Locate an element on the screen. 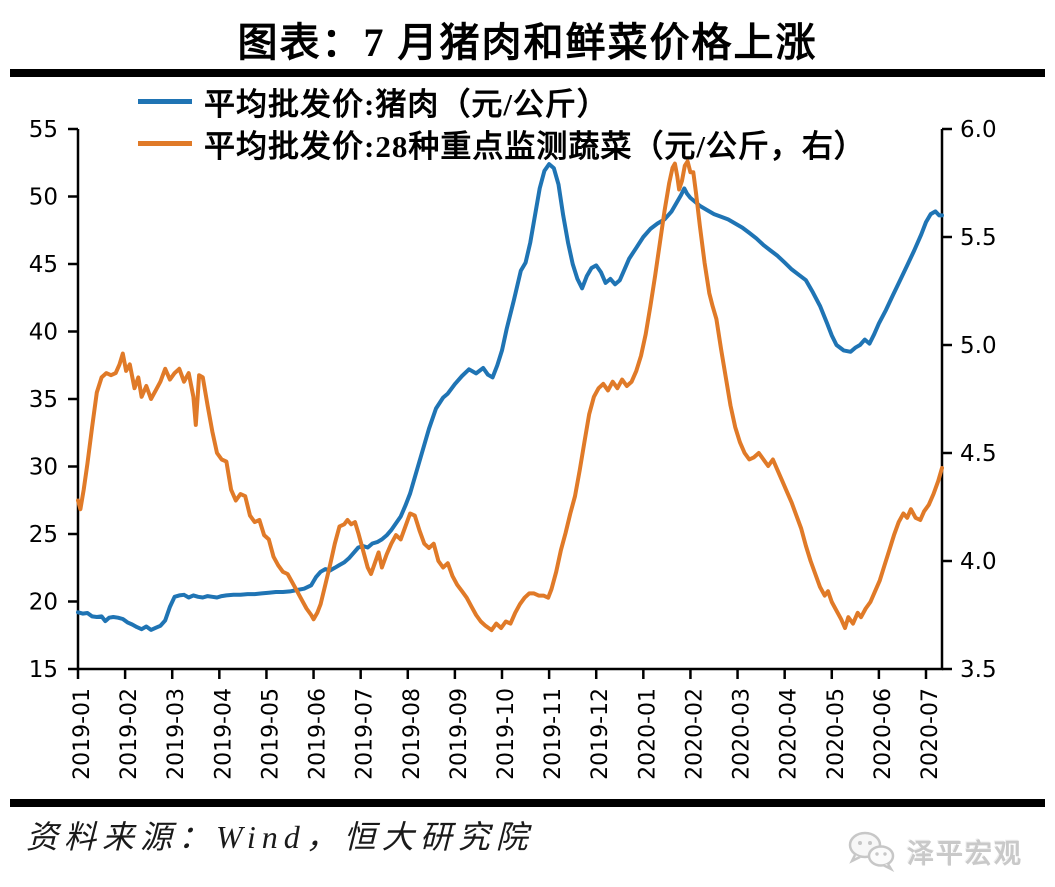 The image size is (1055, 887). svg-text: 2019-01 is located at coordinates (82, 734).